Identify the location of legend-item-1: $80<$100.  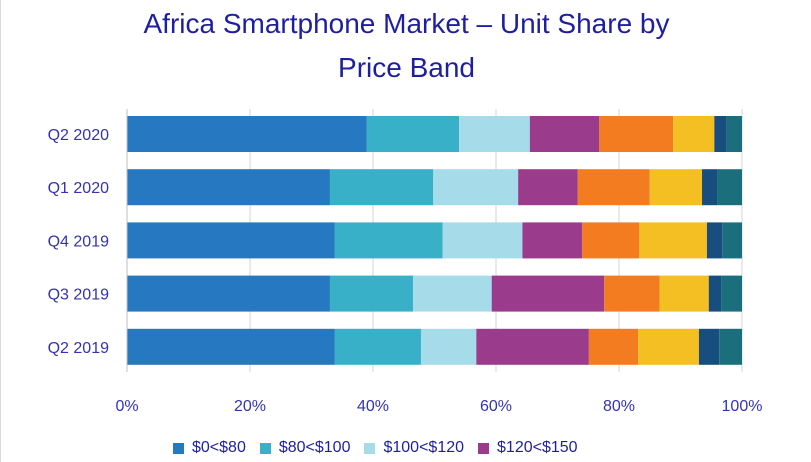
(305, 448).